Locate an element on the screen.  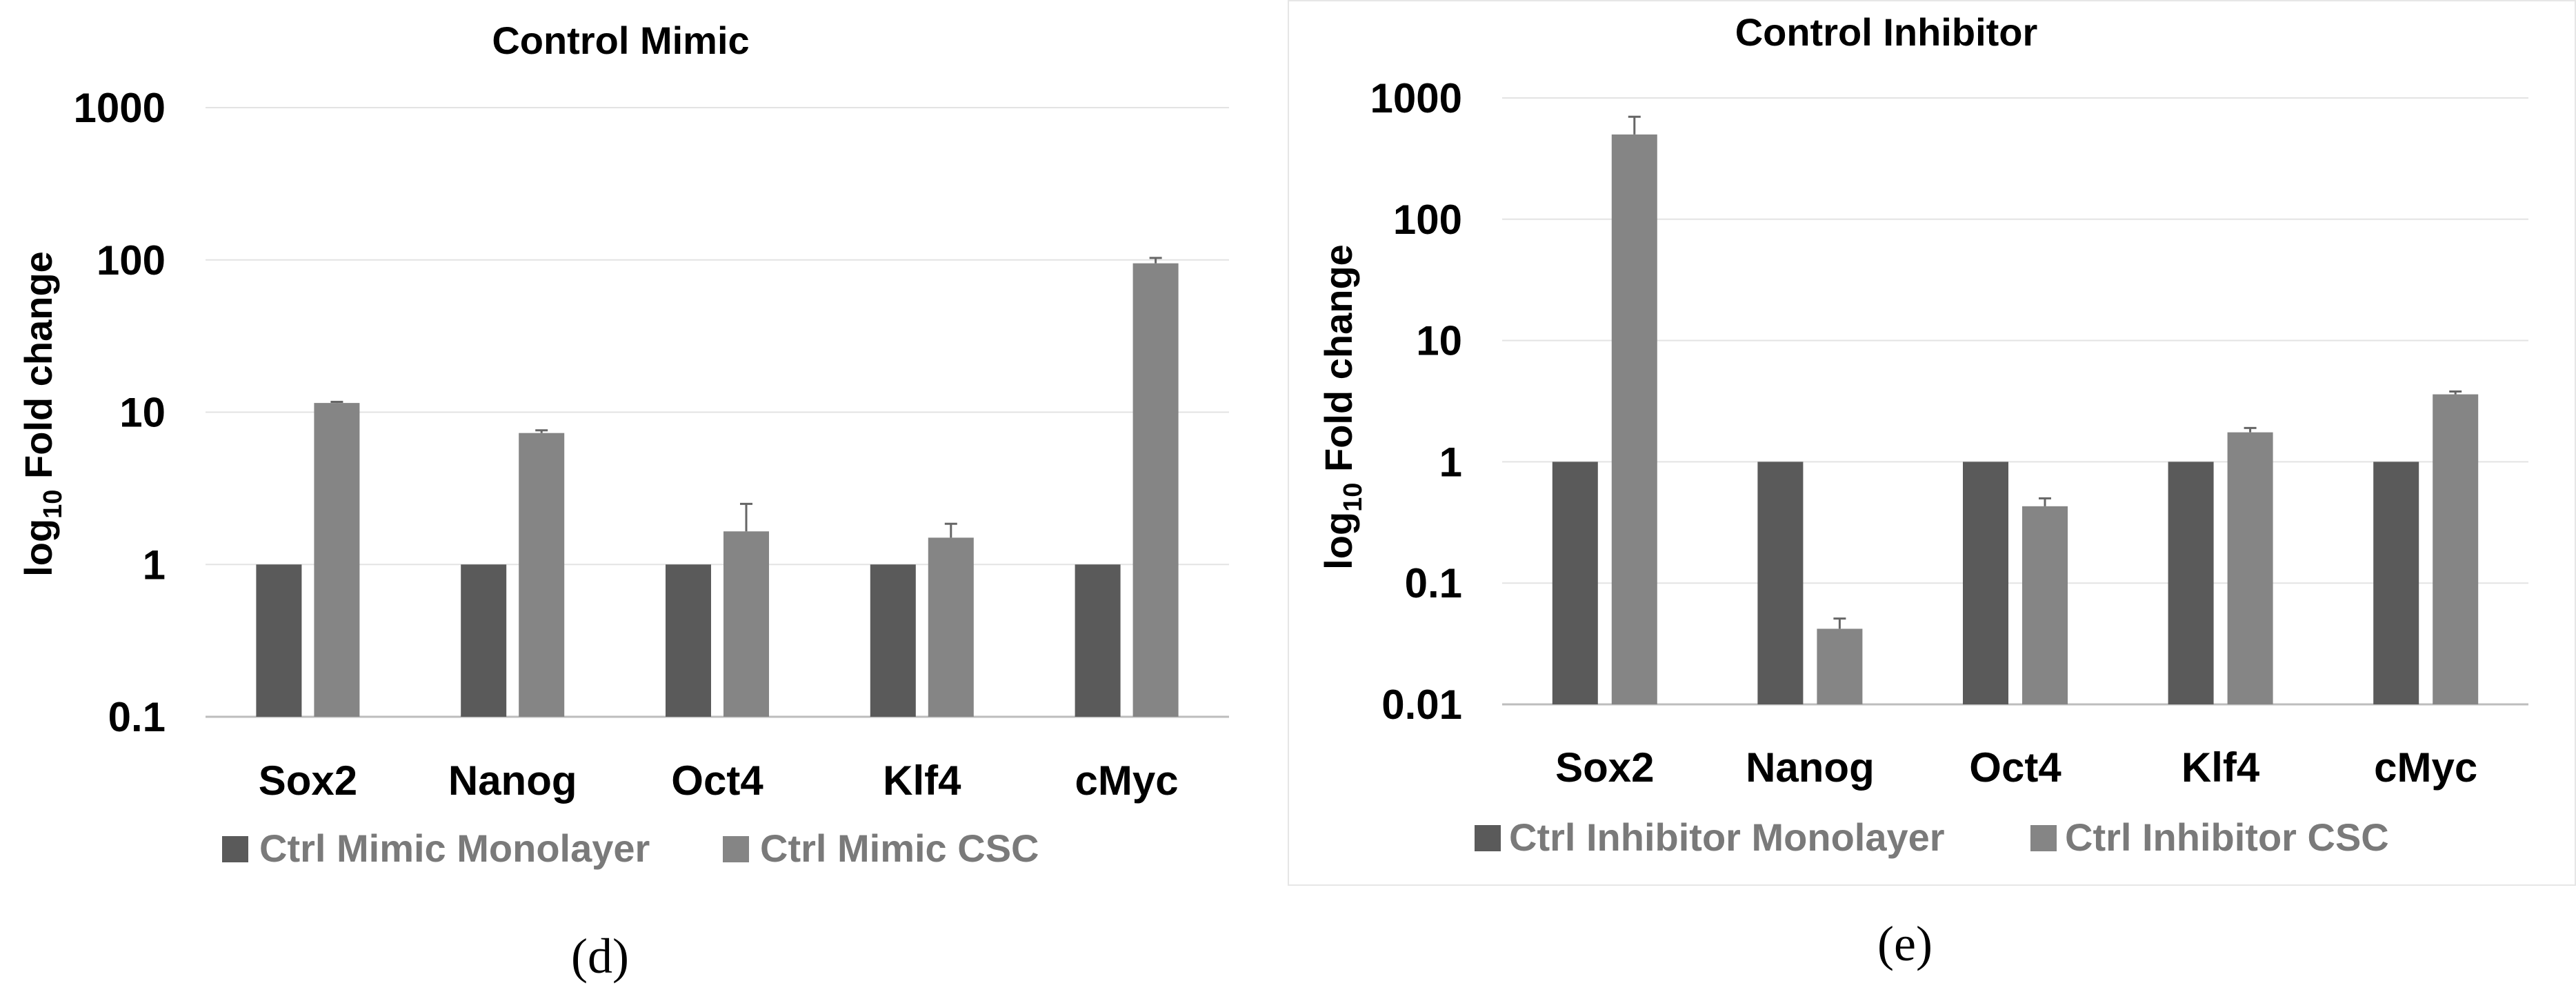
y-tick-labels: 0.01 0.1 1 10 100 1000 is located at coordinates (1416, 402).